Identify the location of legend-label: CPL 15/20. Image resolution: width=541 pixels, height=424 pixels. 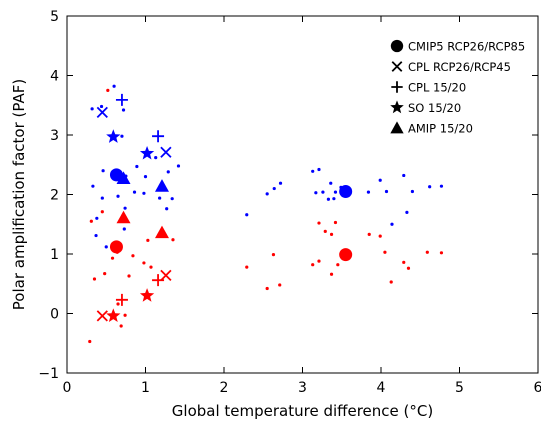
(437, 88).